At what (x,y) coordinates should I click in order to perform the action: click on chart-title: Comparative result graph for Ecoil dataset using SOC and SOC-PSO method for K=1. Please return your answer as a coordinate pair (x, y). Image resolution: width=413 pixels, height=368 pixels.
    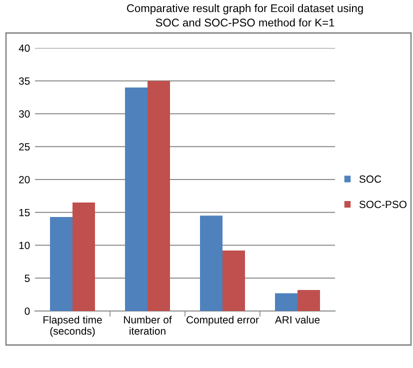
    Looking at the image, I should click on (244, 15).